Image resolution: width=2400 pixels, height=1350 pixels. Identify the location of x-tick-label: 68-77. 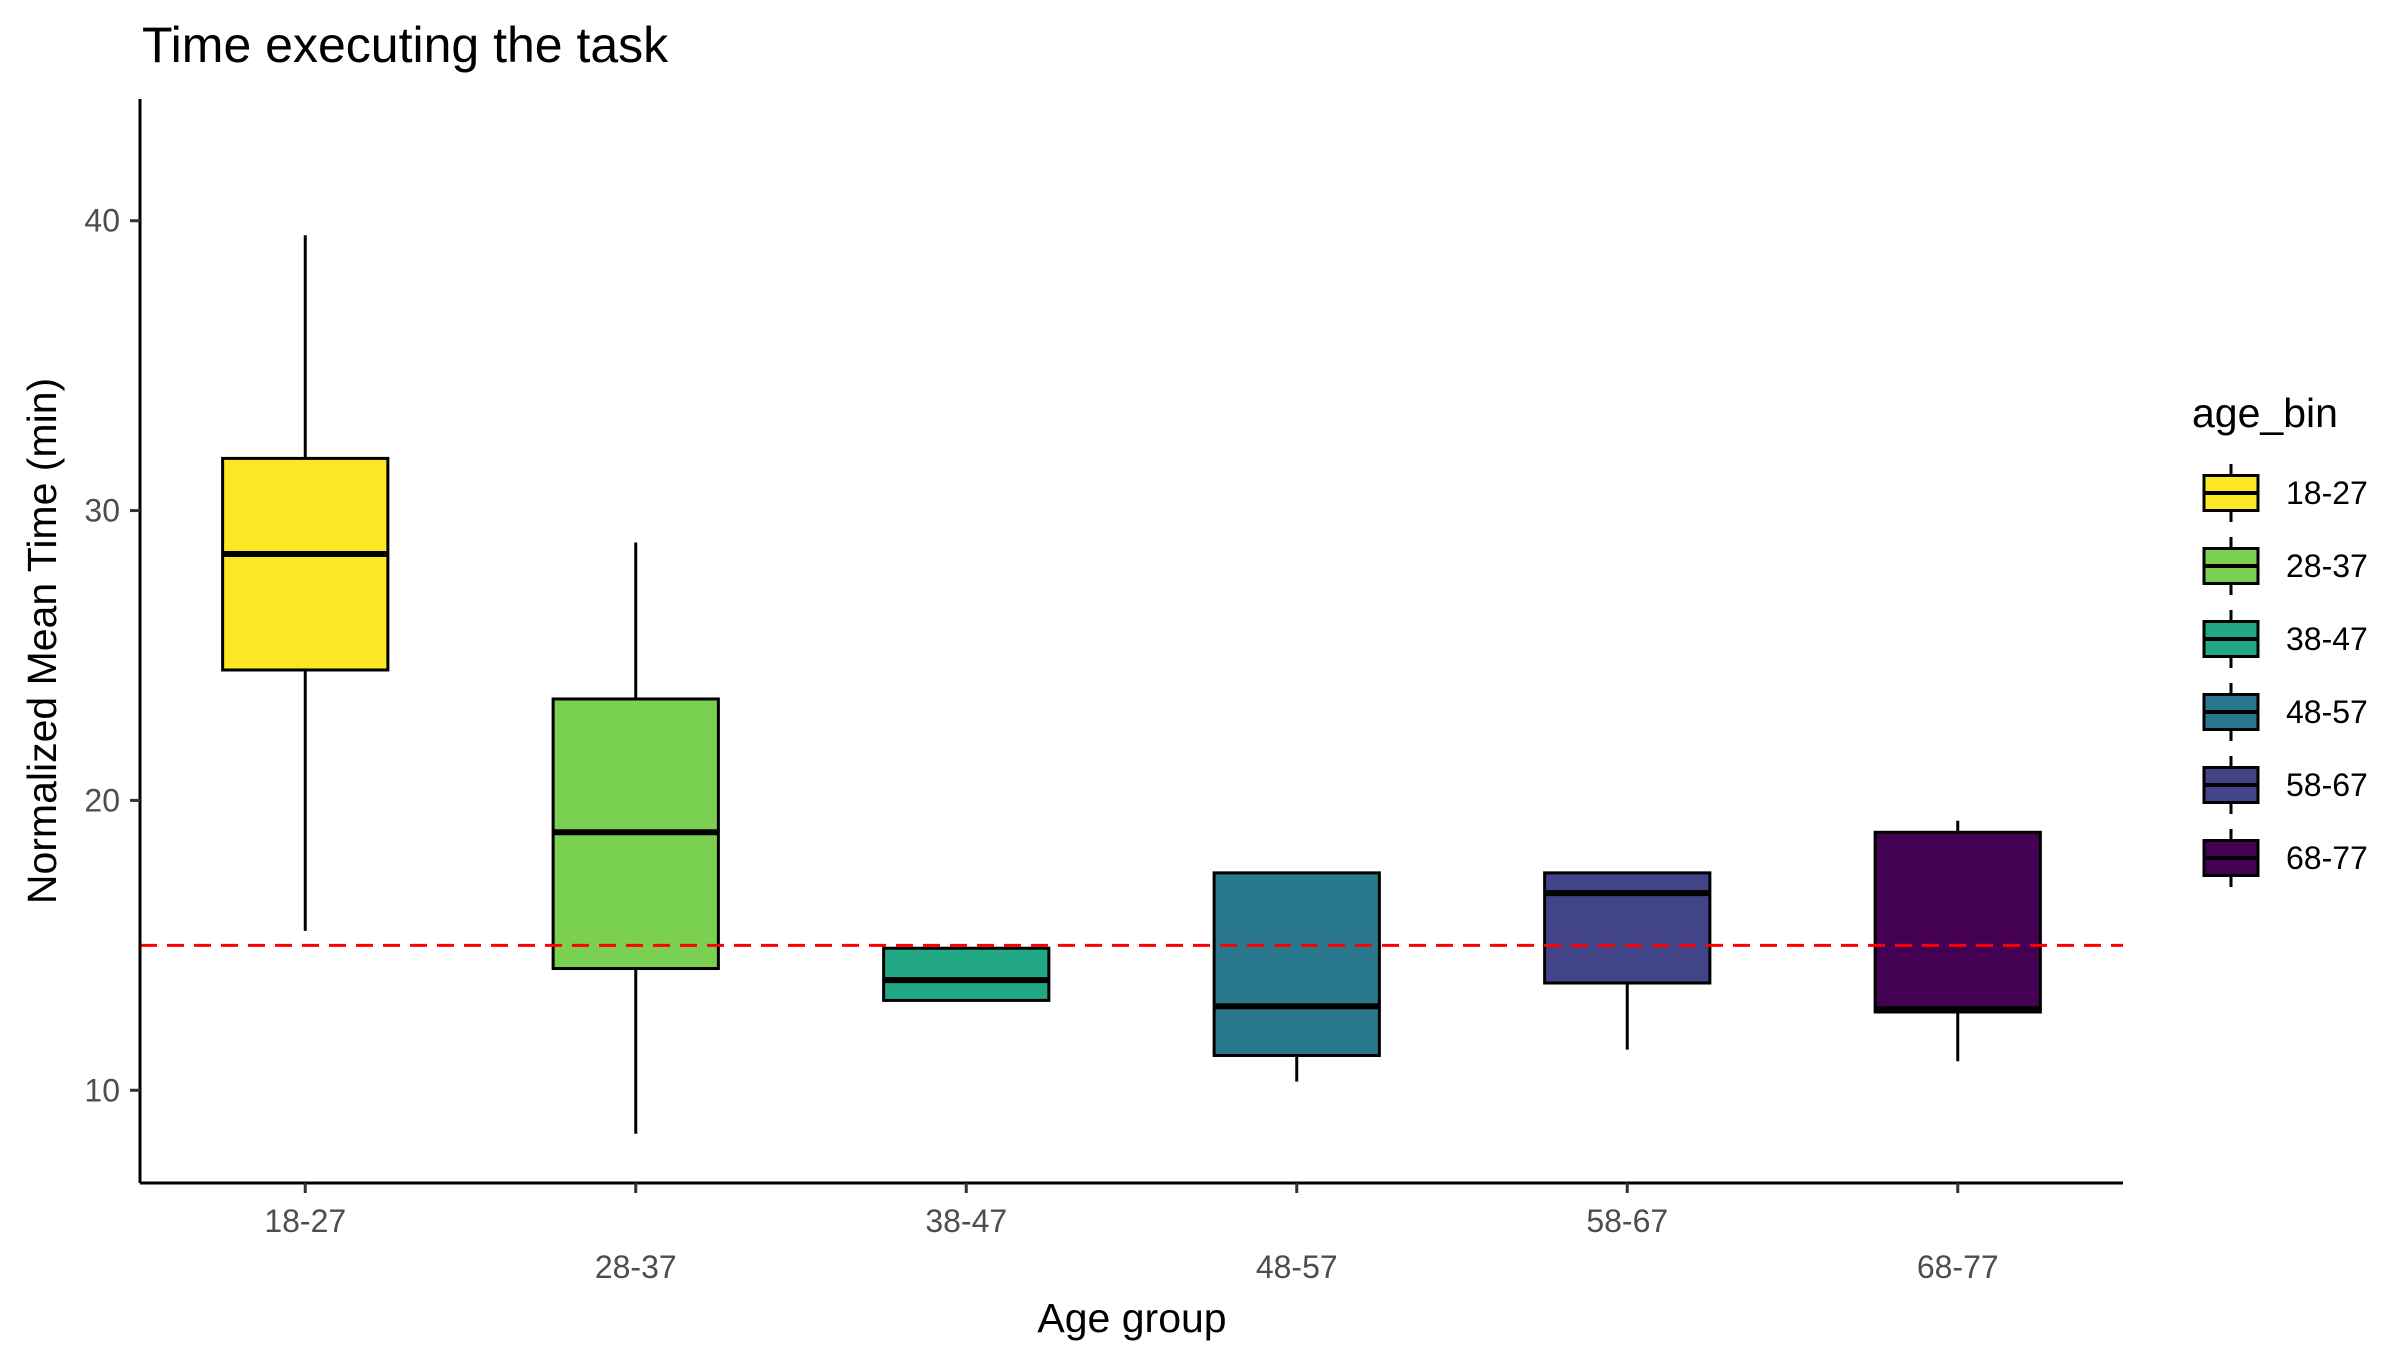
(1958, 1267).